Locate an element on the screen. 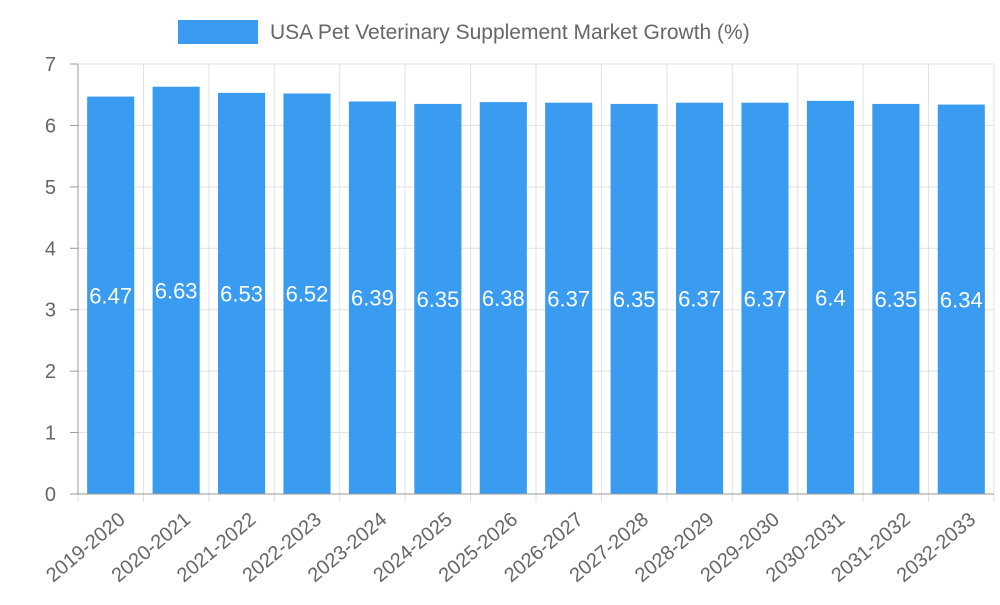 The image size is (1000, 605). bar-value-label: 6.34 is located at coordinates (961, 299).